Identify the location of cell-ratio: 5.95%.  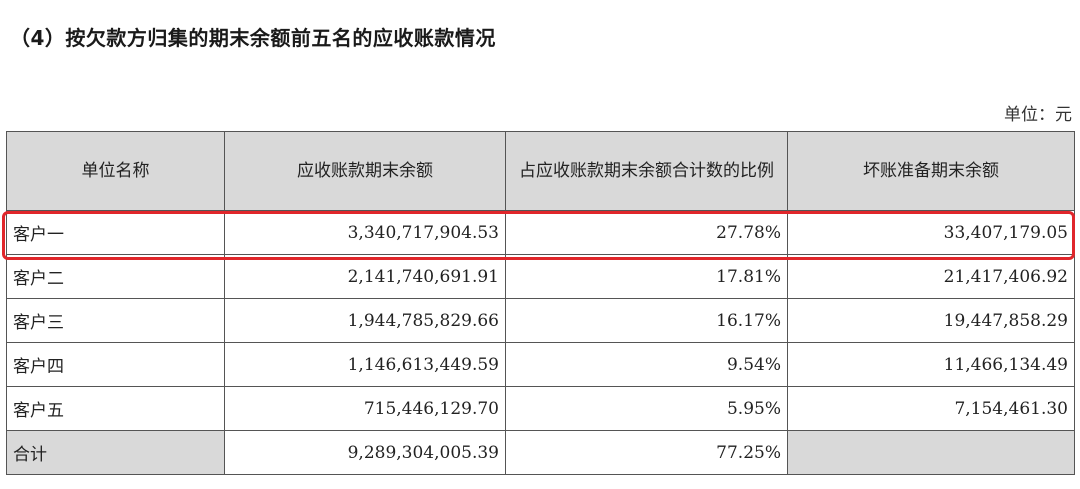
(646, 408).